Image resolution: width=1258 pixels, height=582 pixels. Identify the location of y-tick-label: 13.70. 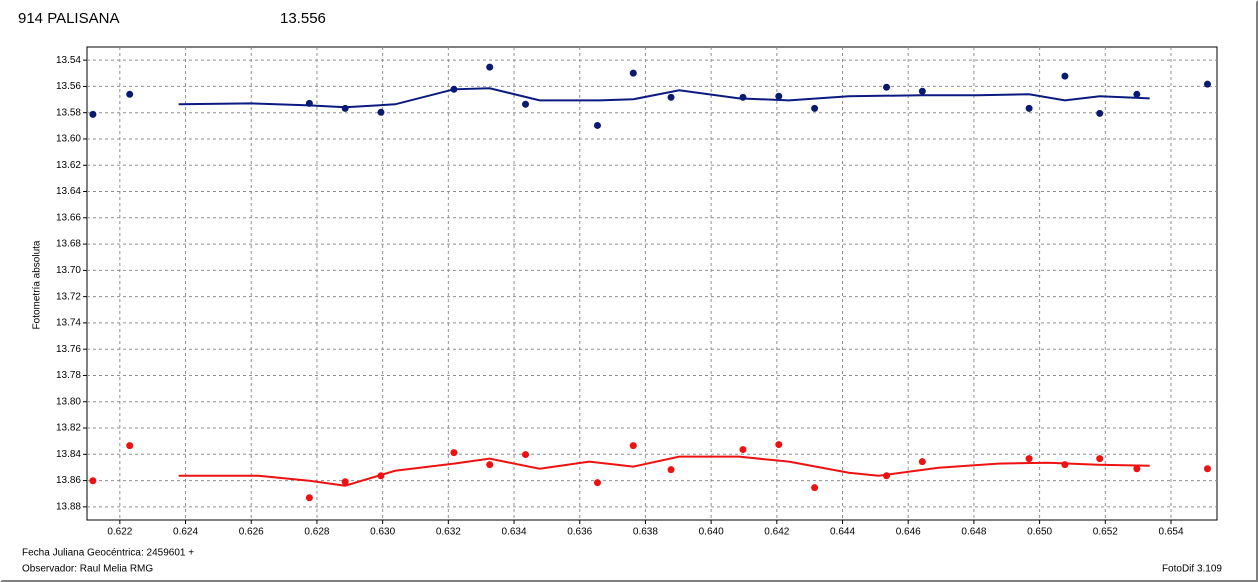
(68, 270).